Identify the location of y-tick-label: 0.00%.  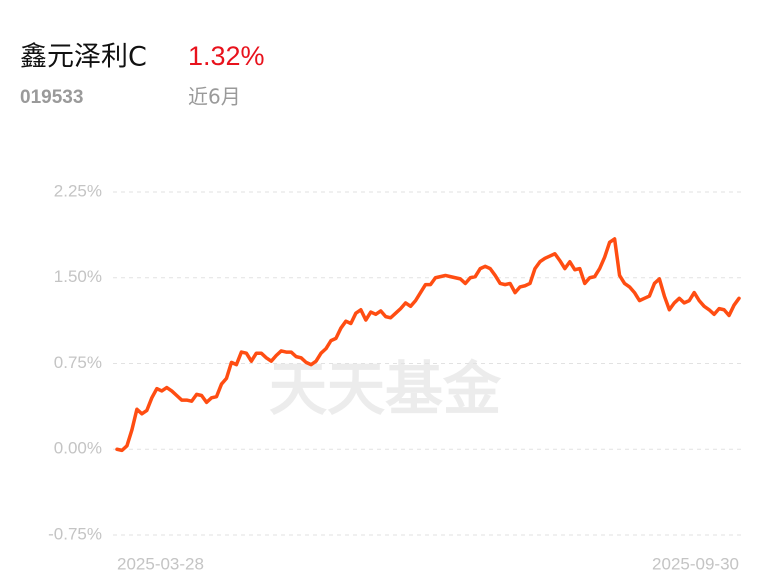
(78, 448).